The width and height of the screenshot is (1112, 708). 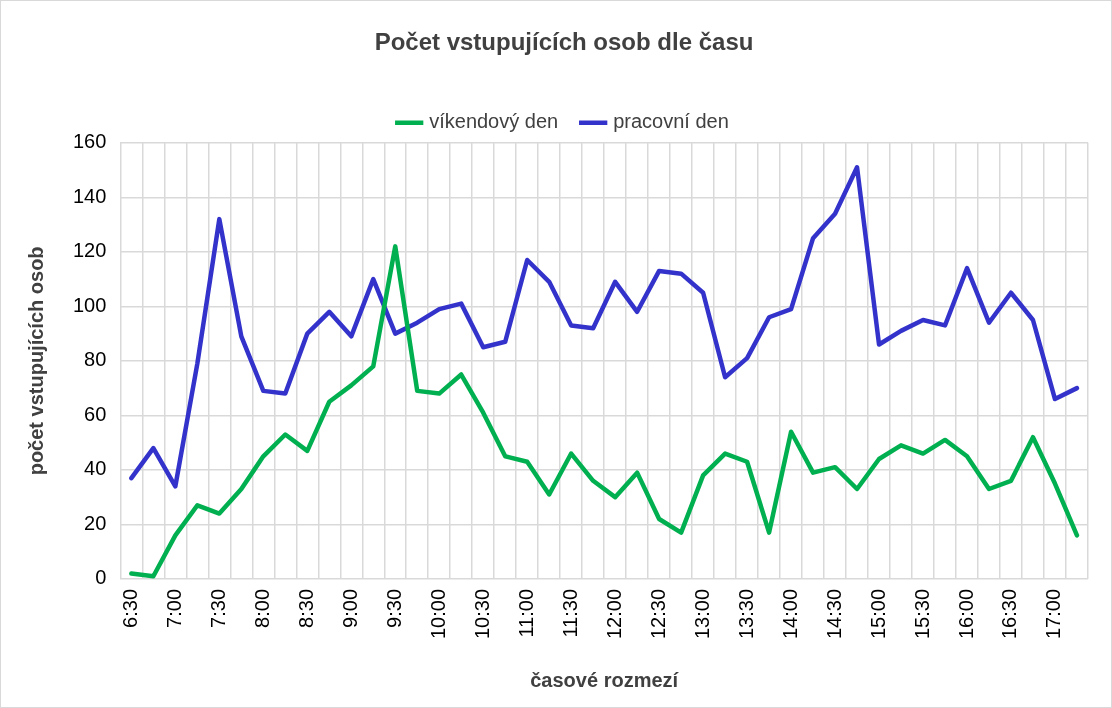 What do you see at coordinates (789, 614) in the screenshot?
I see `x-tick-label: 14:00` at bounding box center [789, 614].